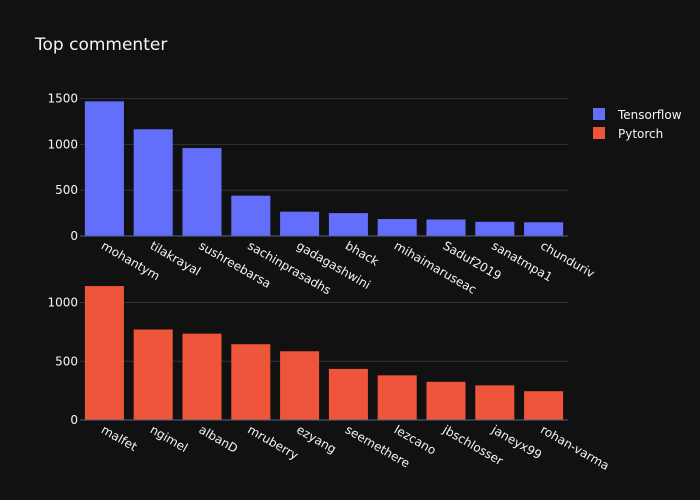 The width and height of the screenshot is (700, 500). I want to click on legend-label-tensorflow: Tensorflow, so click(649, 115).